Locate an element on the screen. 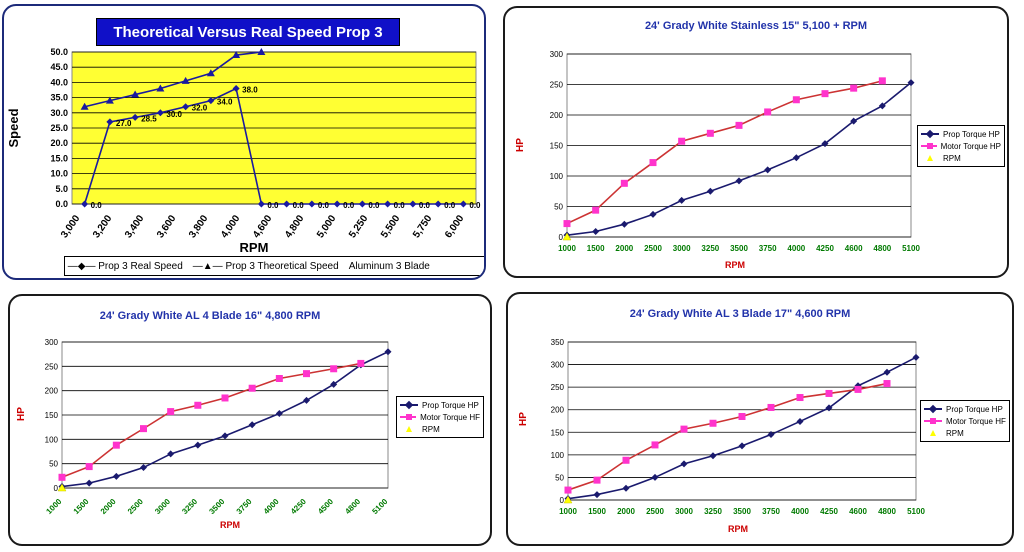 This screenshot has height=552, width=1024. x-tick-label: 5,750 is located at coordinates (423, 226).